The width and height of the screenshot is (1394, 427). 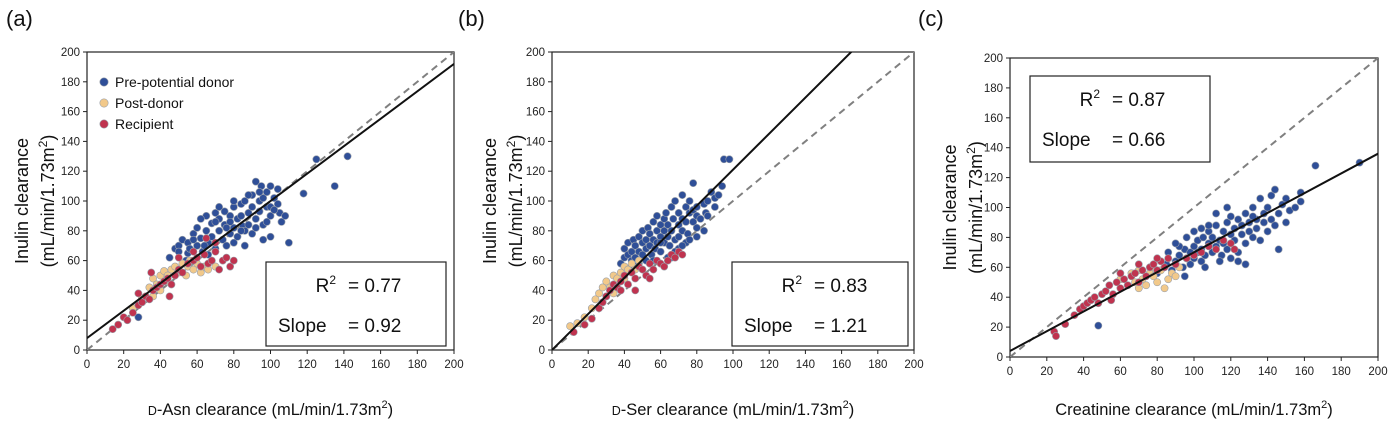 I want to click on slope-value: = 1.21, so click(x=840, y=326).